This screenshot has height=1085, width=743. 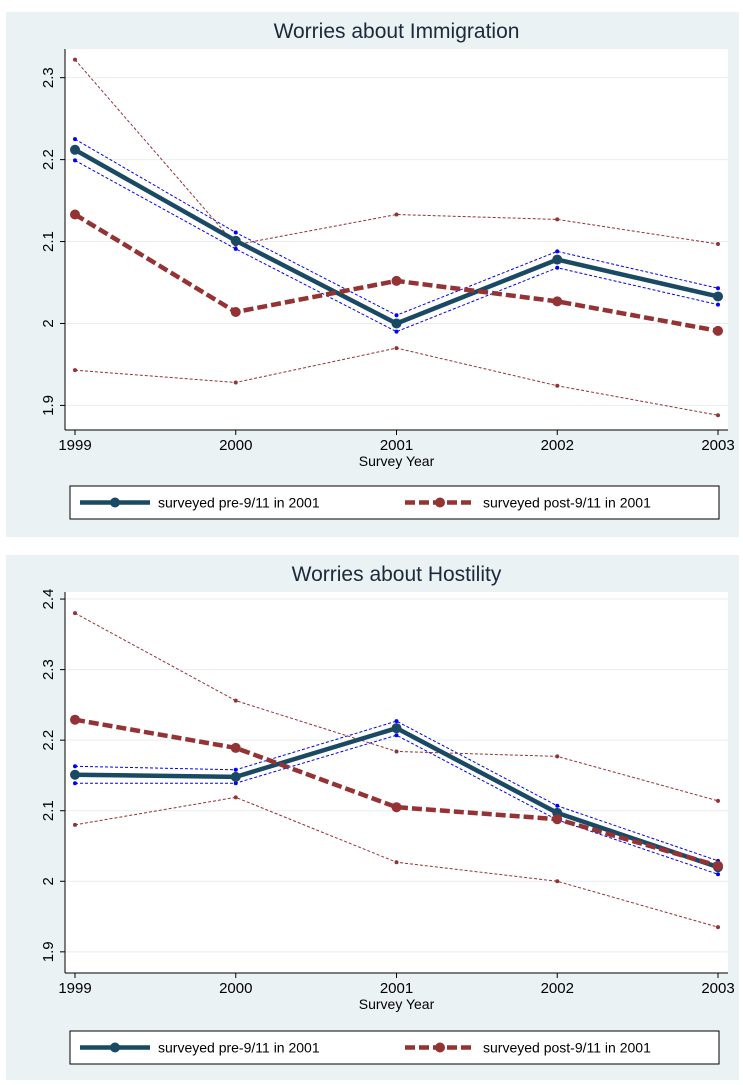 I want to click on chart-title: Worries about Hostility, so click(x=397, y=574).